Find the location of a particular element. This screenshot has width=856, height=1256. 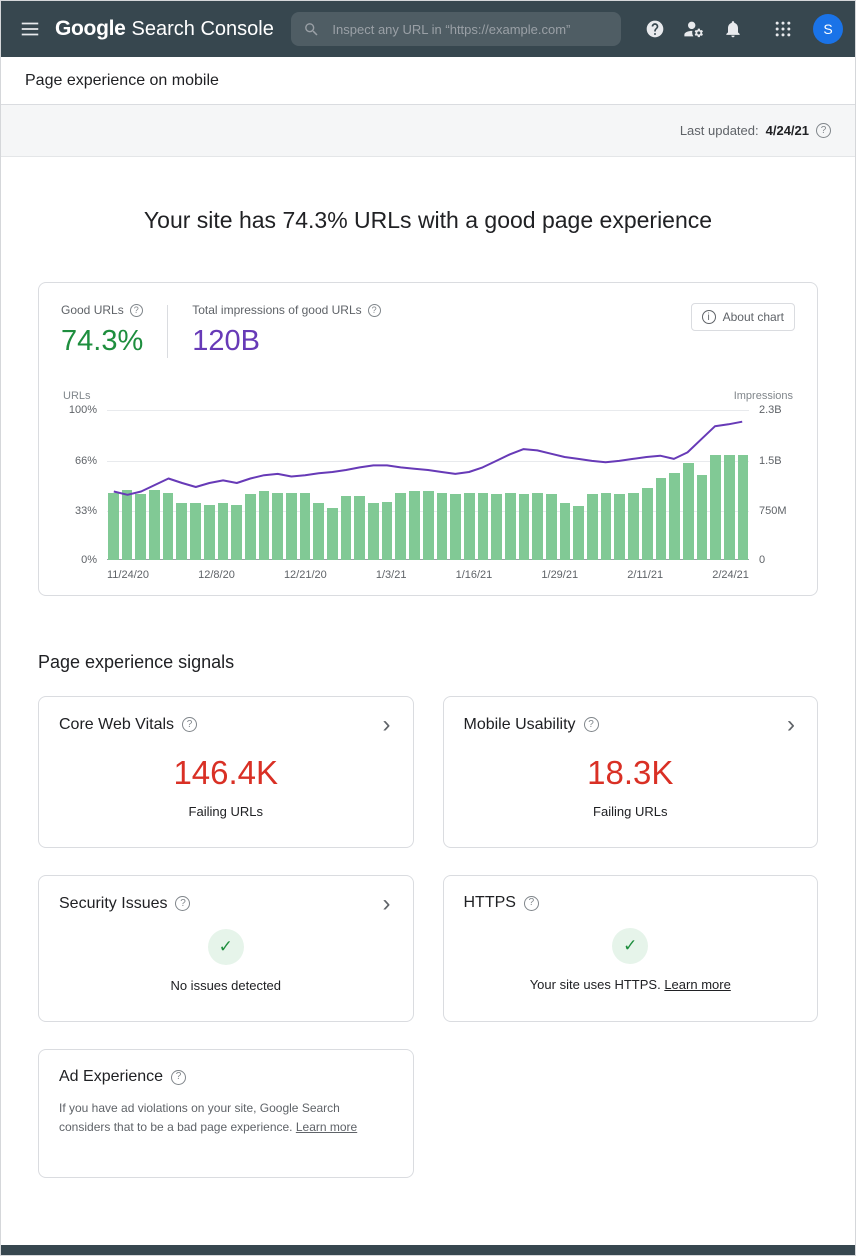

security-issues-card: Security Issues ? › ✓ No issues detected is located at coordinates (226, 949).